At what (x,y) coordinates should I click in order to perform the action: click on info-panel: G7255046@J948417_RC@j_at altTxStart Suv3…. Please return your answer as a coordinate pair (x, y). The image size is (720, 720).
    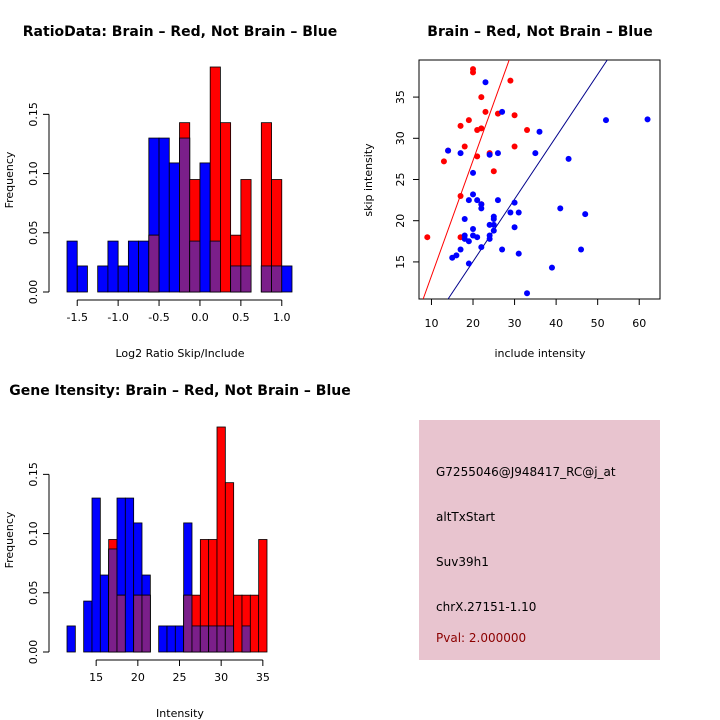
    Looking at the image, I should click on (539, 540).